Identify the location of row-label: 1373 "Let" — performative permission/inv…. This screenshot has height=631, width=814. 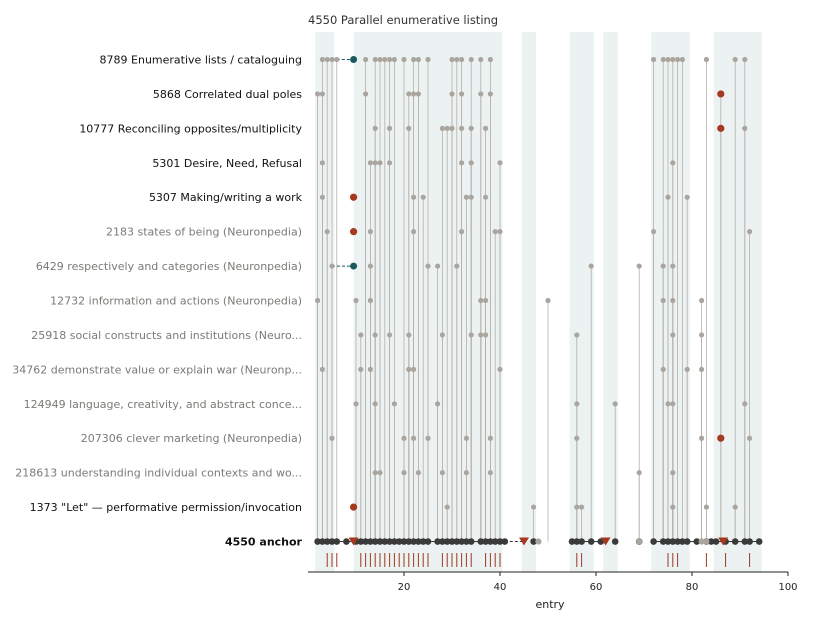
(166, 507).